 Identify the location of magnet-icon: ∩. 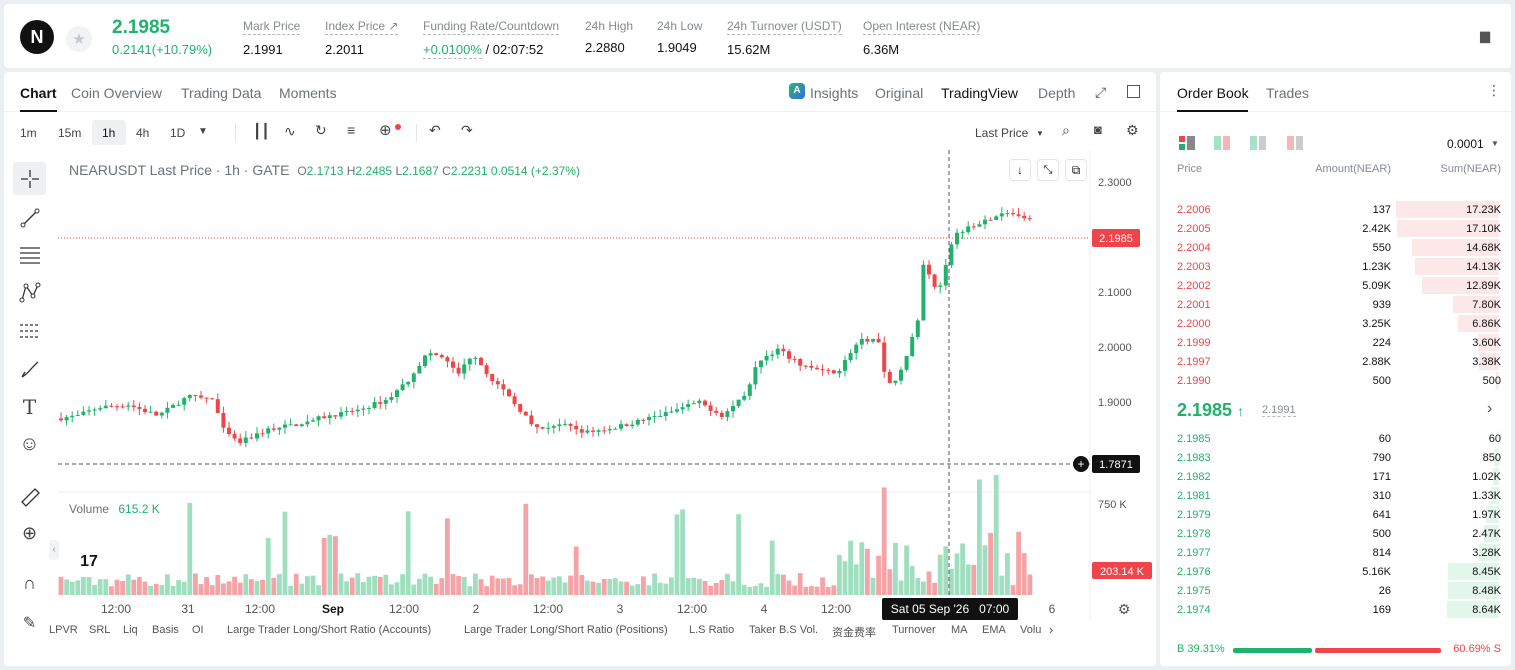
(29, 583).